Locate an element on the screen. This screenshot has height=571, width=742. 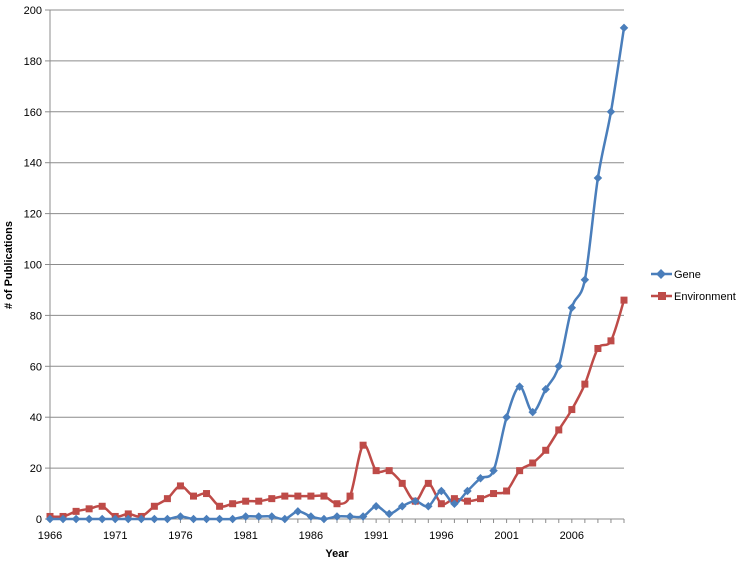
data-point-gene-1996 is located at coordinates (441, 491).